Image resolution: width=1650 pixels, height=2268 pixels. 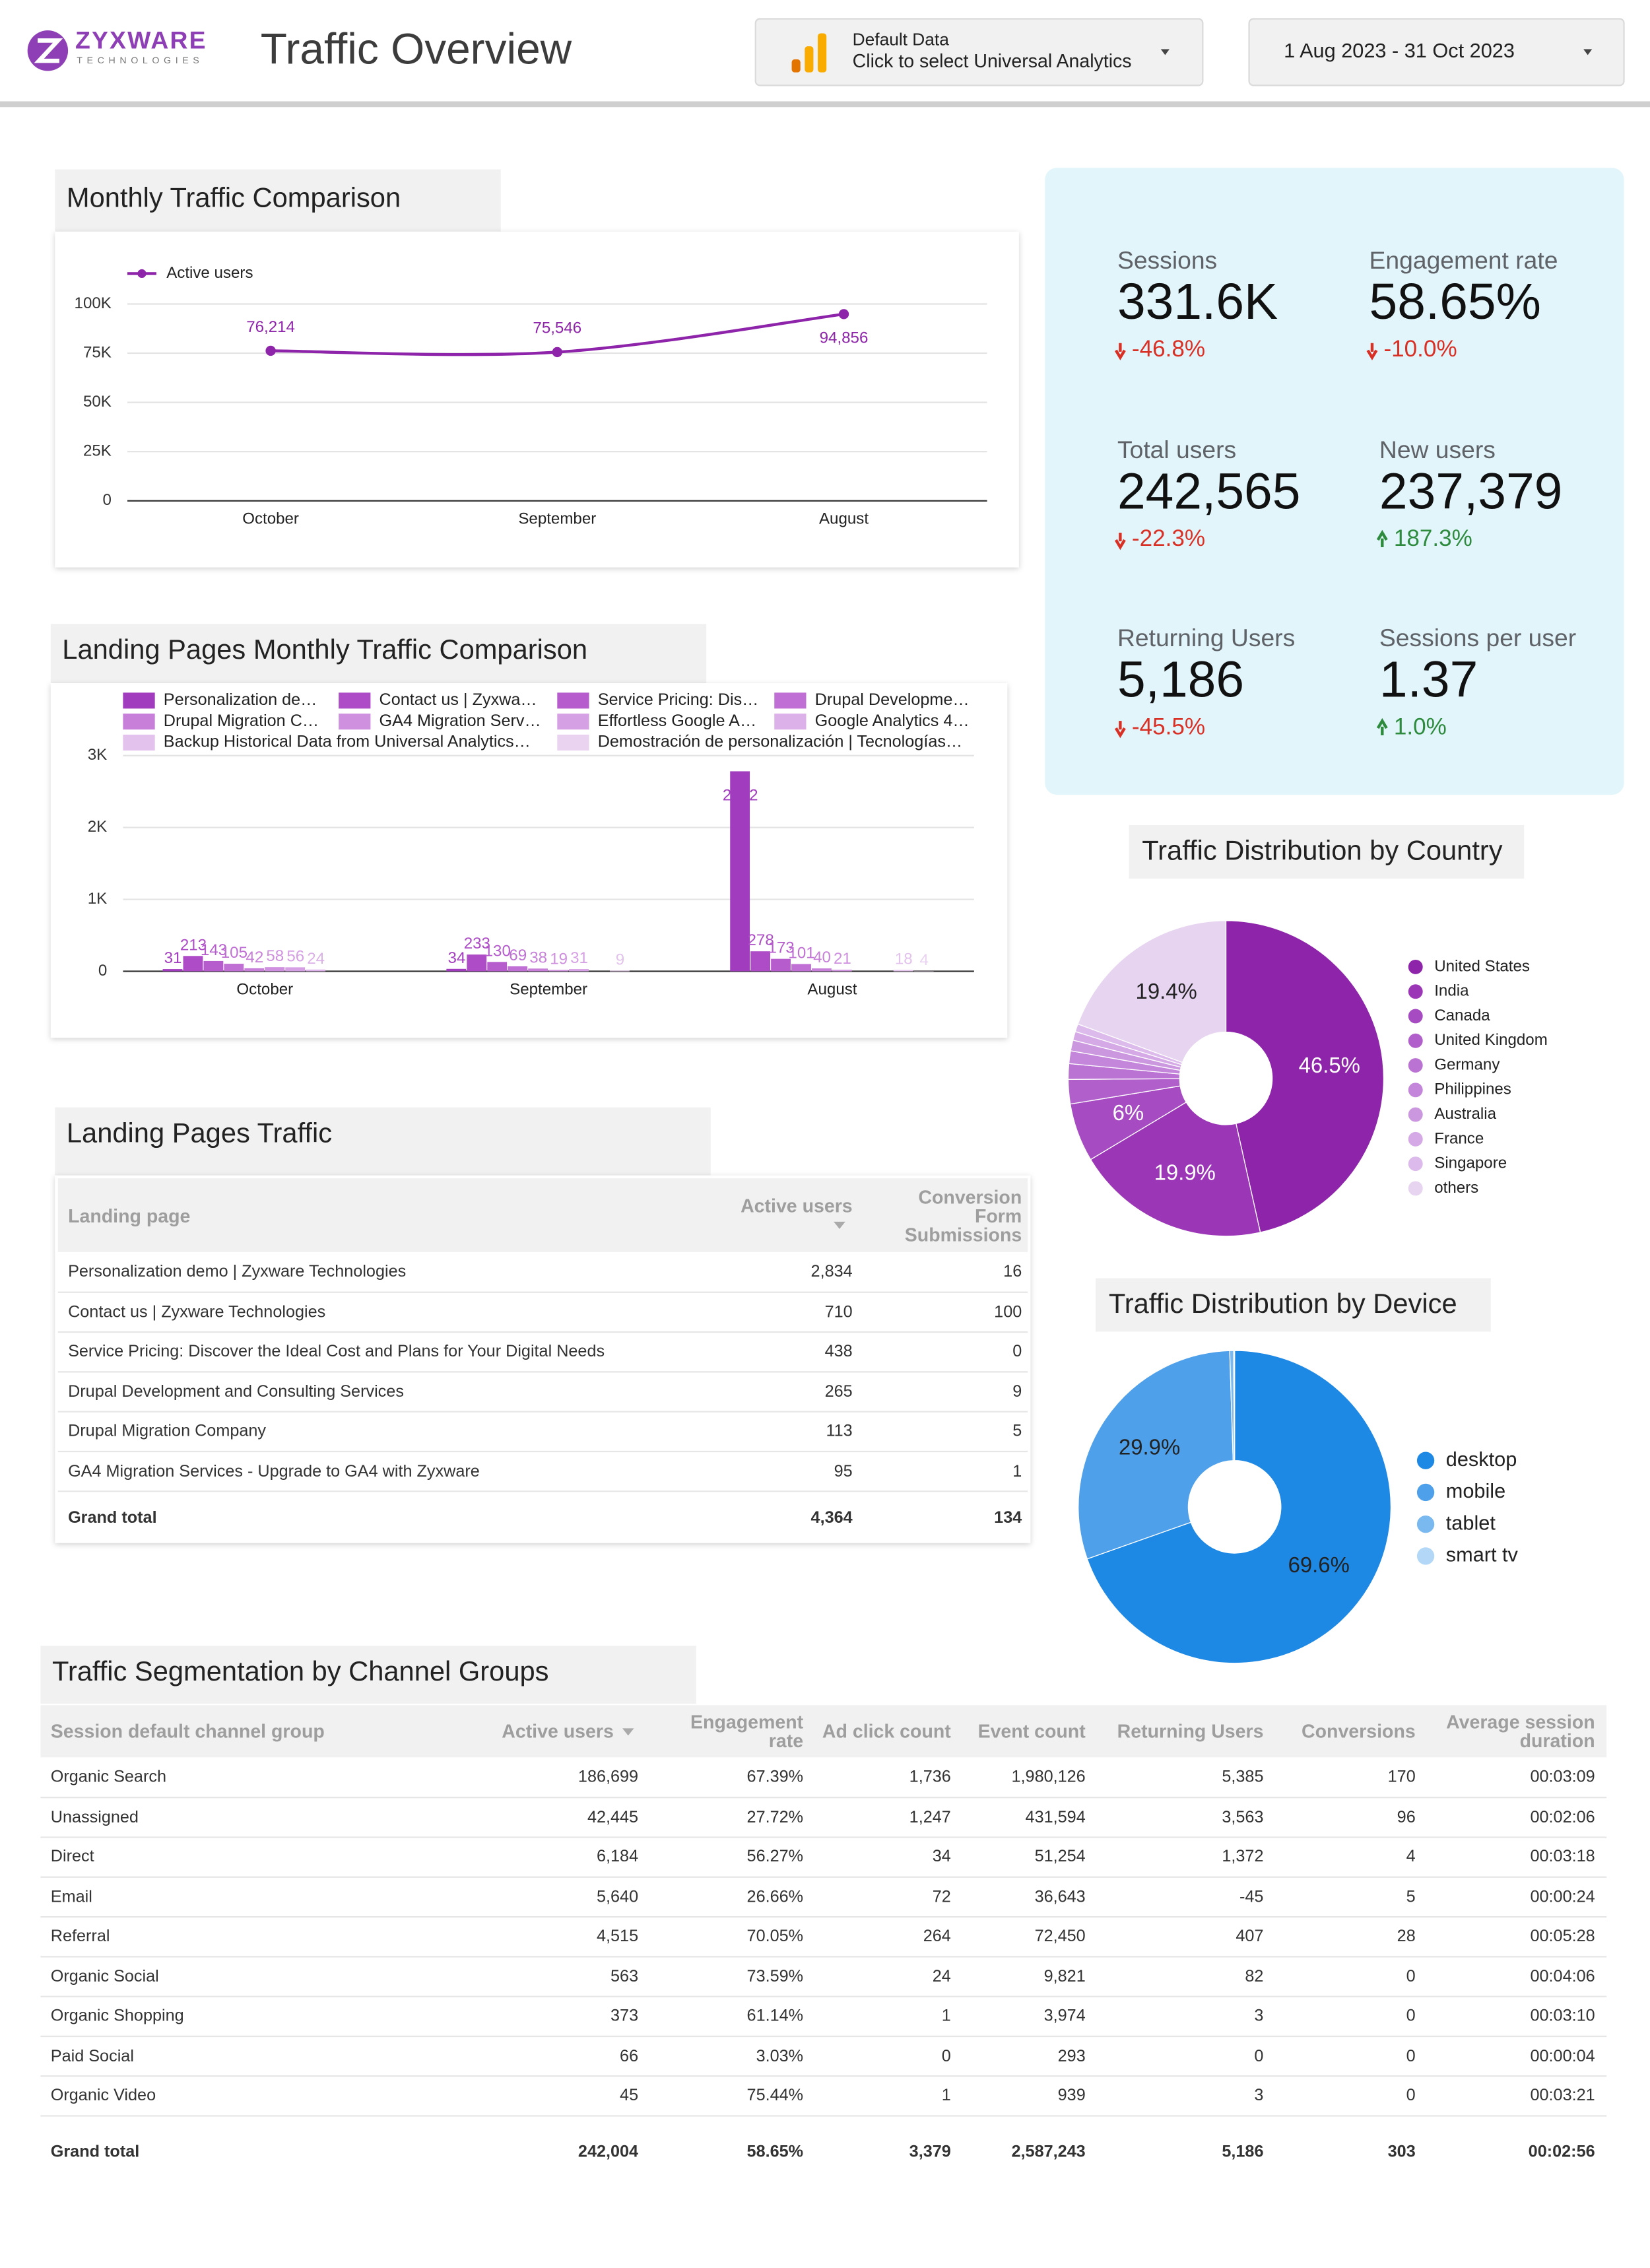 What do you see at coordinates (1563, 1817) in the screenshot?
I see `table-cell: 00:02:06` at bounding box center [1563, 1817].